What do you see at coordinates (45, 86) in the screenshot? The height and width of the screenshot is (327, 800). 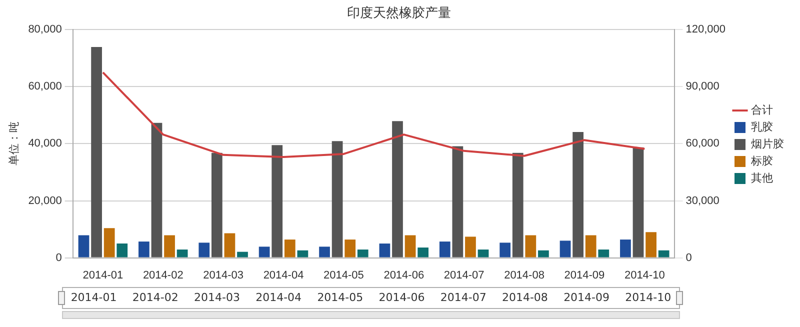 I see `y-tick-label: 60,000` at bounding box center [45, 86].